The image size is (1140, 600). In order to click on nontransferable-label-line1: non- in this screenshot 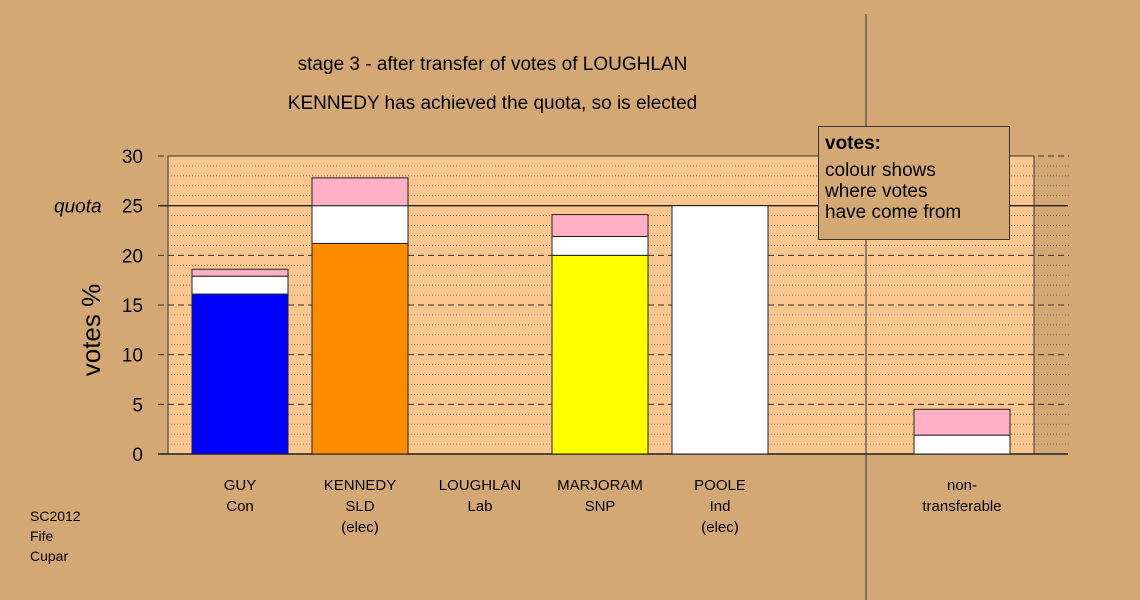, I will do `click(962, 485)`.